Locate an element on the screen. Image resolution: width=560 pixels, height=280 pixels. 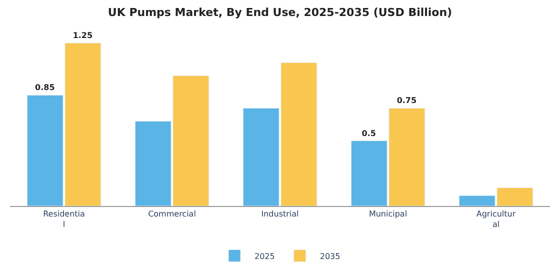
data-label: 1.25 is located at coordinates (82, 35).